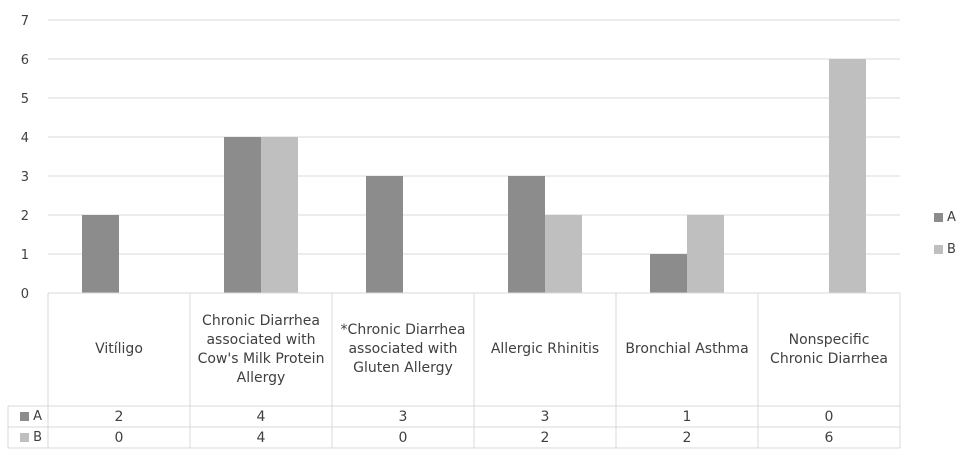 The width and height of the screenshot is (960, 458). I want to click on legend-label: A, so click(951, 217).